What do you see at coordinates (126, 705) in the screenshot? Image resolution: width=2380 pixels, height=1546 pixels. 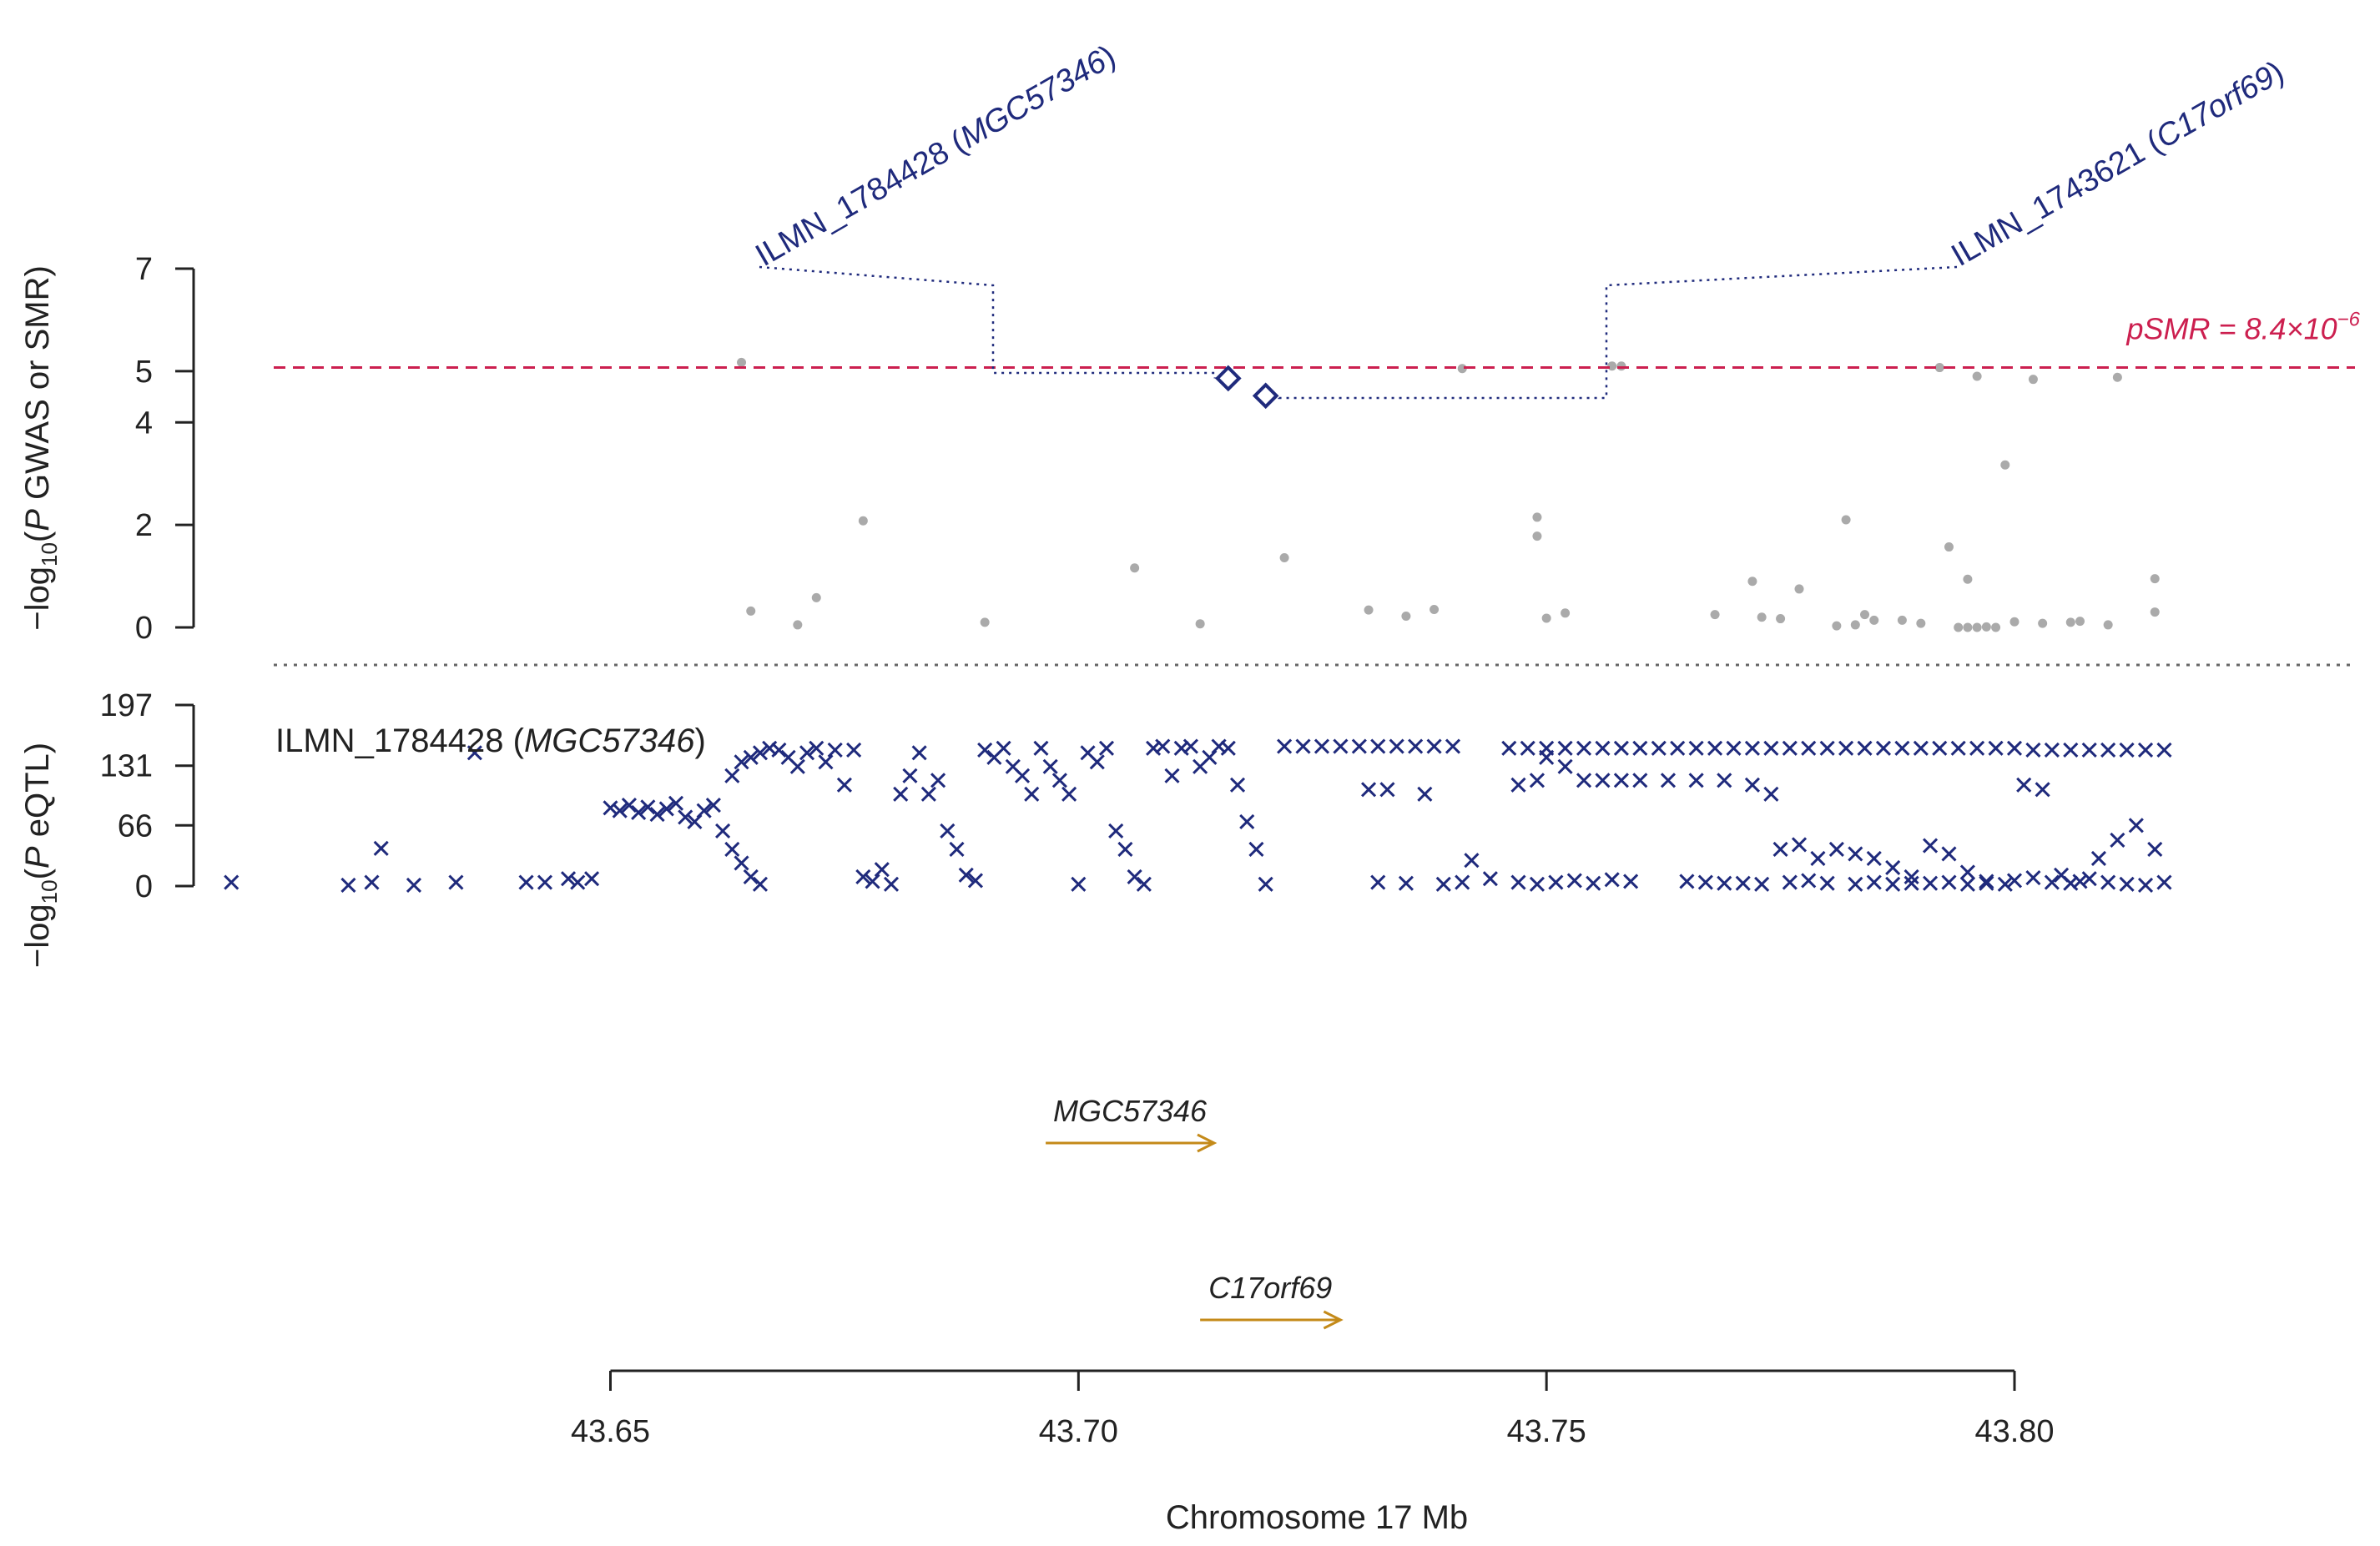 I see `eqtl-y-tick-label: 197` at bounding box center [126, 705].